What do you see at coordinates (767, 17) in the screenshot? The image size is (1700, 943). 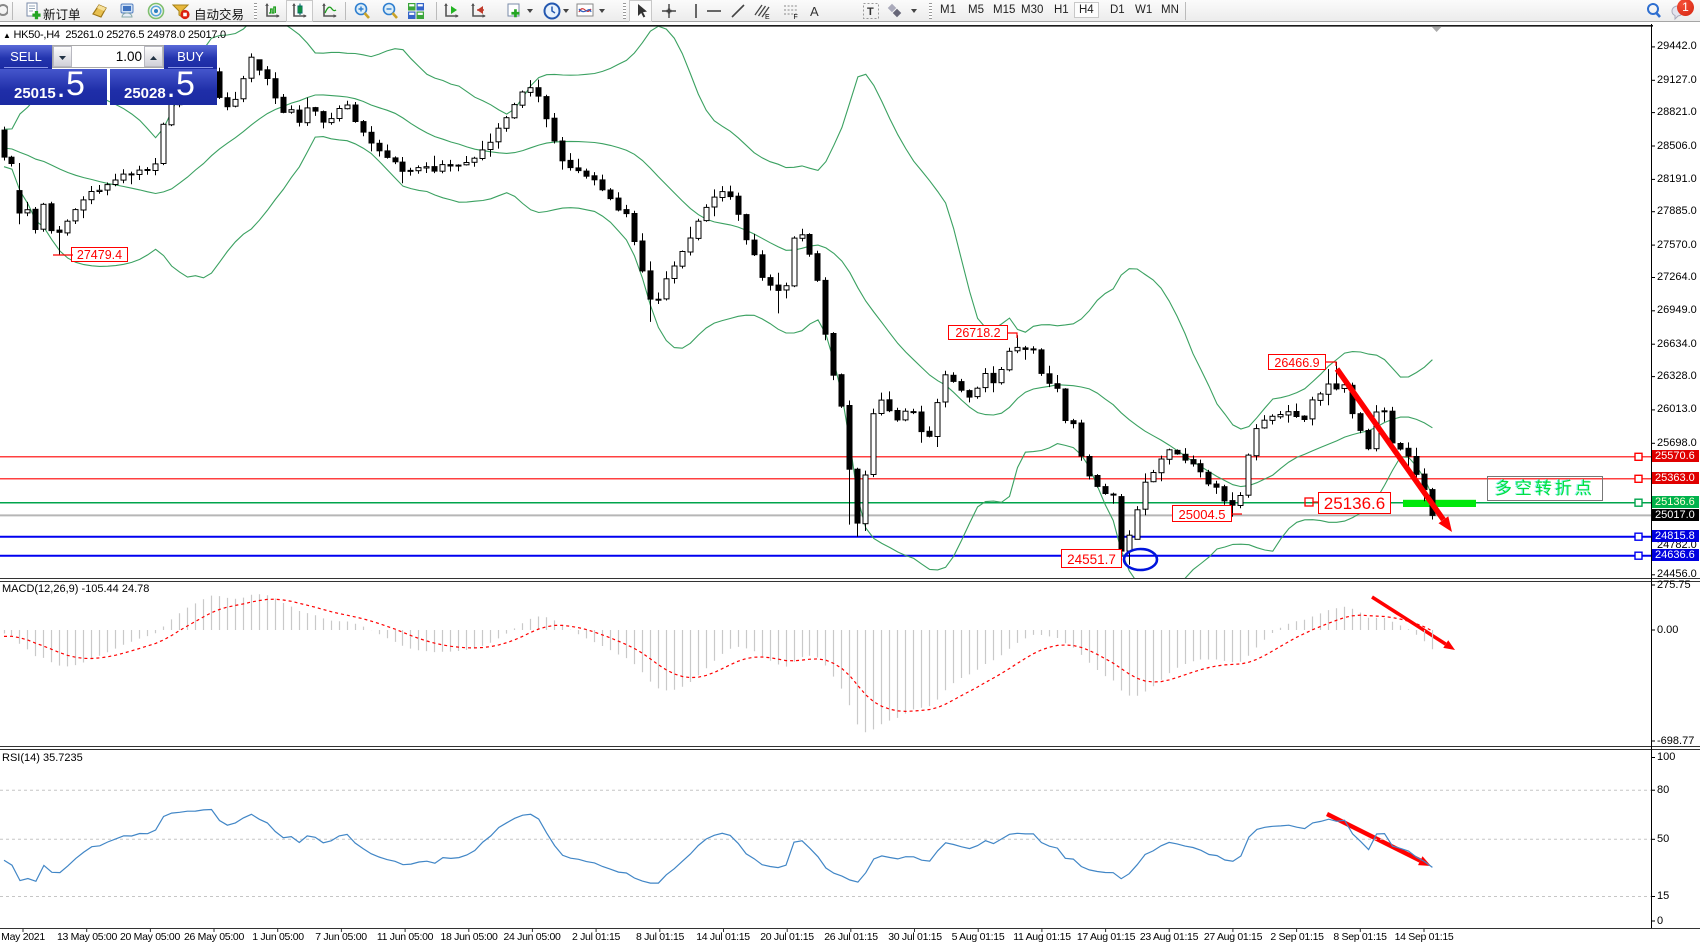 I see `svg-text: E` at bounding box center [767, 17].